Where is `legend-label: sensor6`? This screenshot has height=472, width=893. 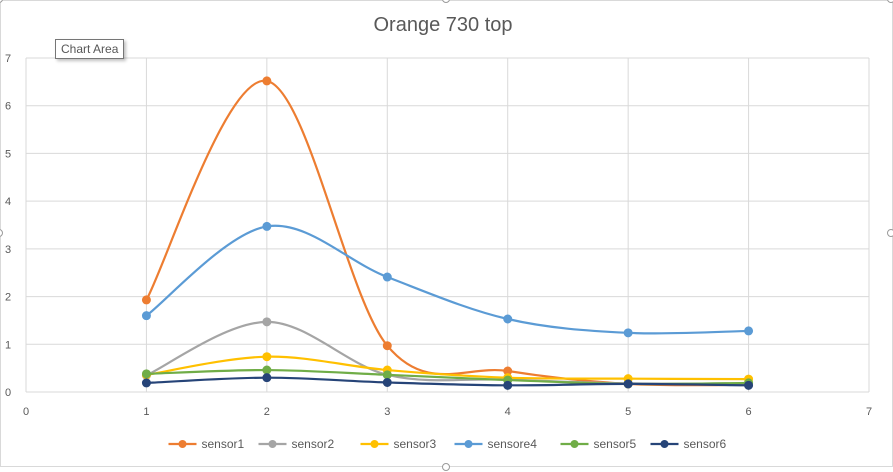
legend-label: sensor6 is located at coordinates (705, 444).